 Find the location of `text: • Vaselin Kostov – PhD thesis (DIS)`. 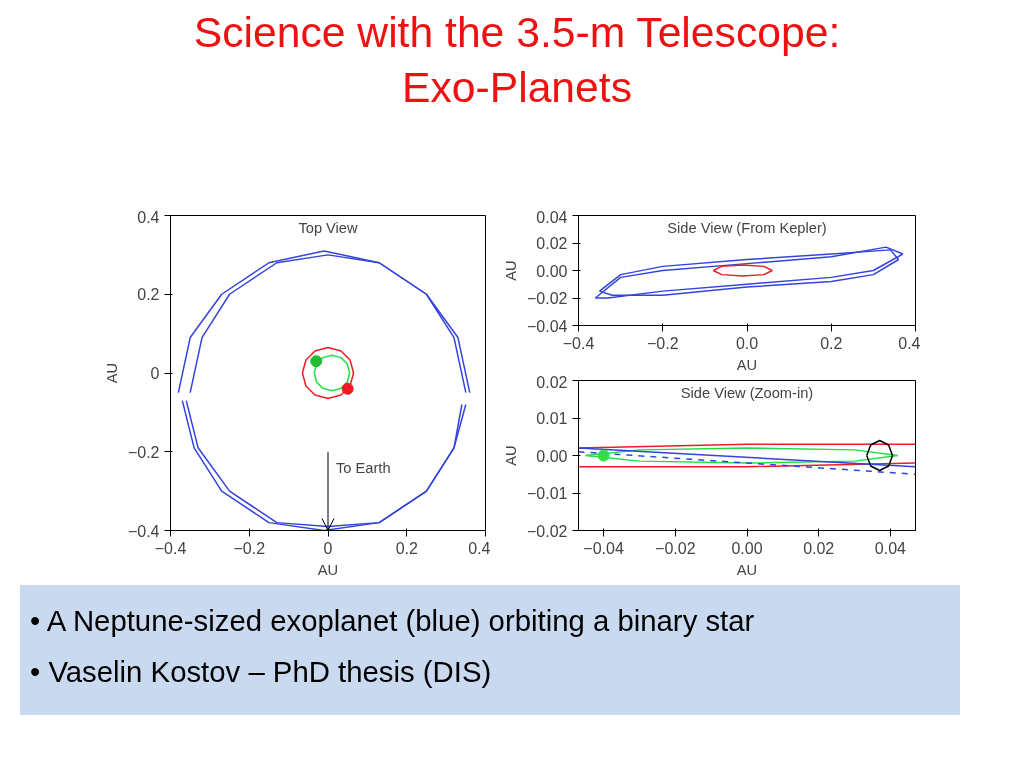

text: • Vaselin Kostov – PhD thesis (DIS) is located at coordinates (261, 672).